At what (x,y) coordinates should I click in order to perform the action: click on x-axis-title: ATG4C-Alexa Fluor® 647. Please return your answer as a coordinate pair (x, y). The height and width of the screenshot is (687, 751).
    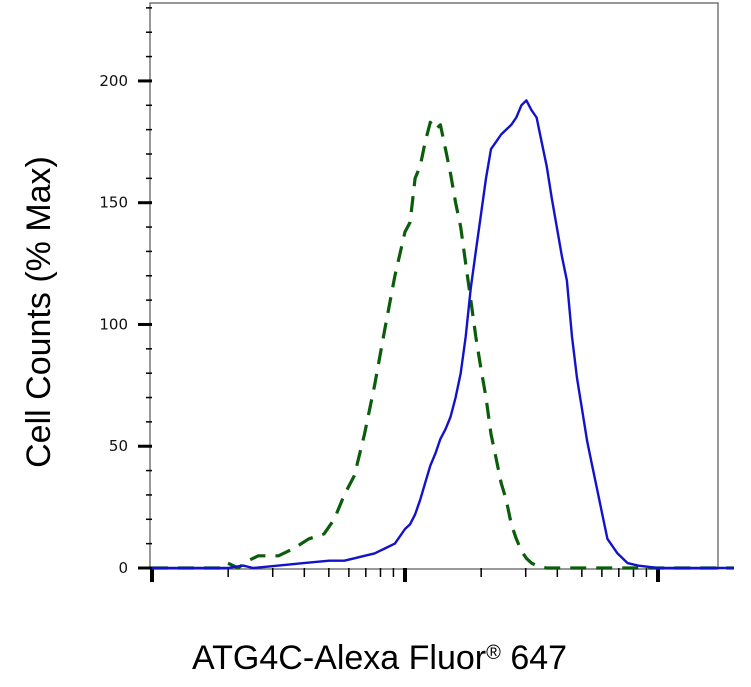
    Looking at the image, I should click on (379, 658).